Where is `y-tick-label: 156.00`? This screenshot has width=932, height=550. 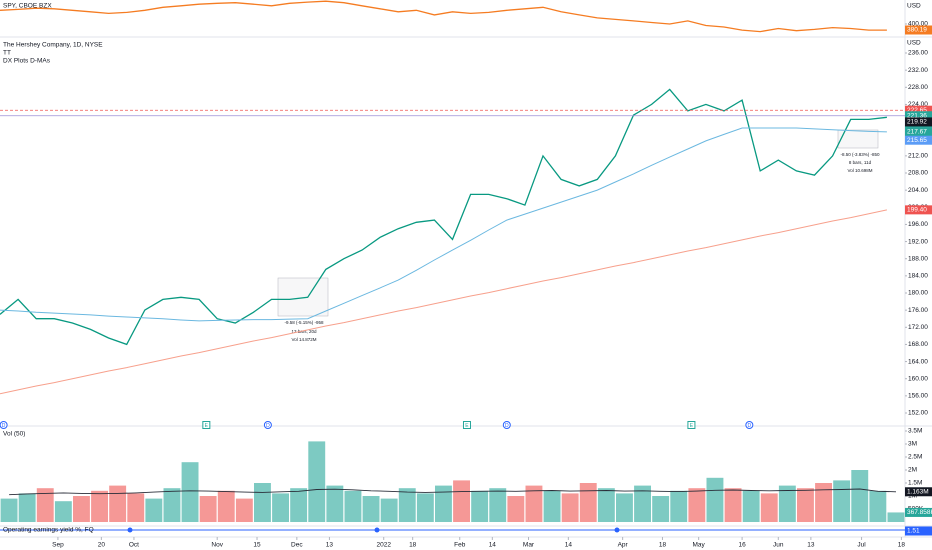 y-tick-label: 156.00 is located at coordinates (918, 396).